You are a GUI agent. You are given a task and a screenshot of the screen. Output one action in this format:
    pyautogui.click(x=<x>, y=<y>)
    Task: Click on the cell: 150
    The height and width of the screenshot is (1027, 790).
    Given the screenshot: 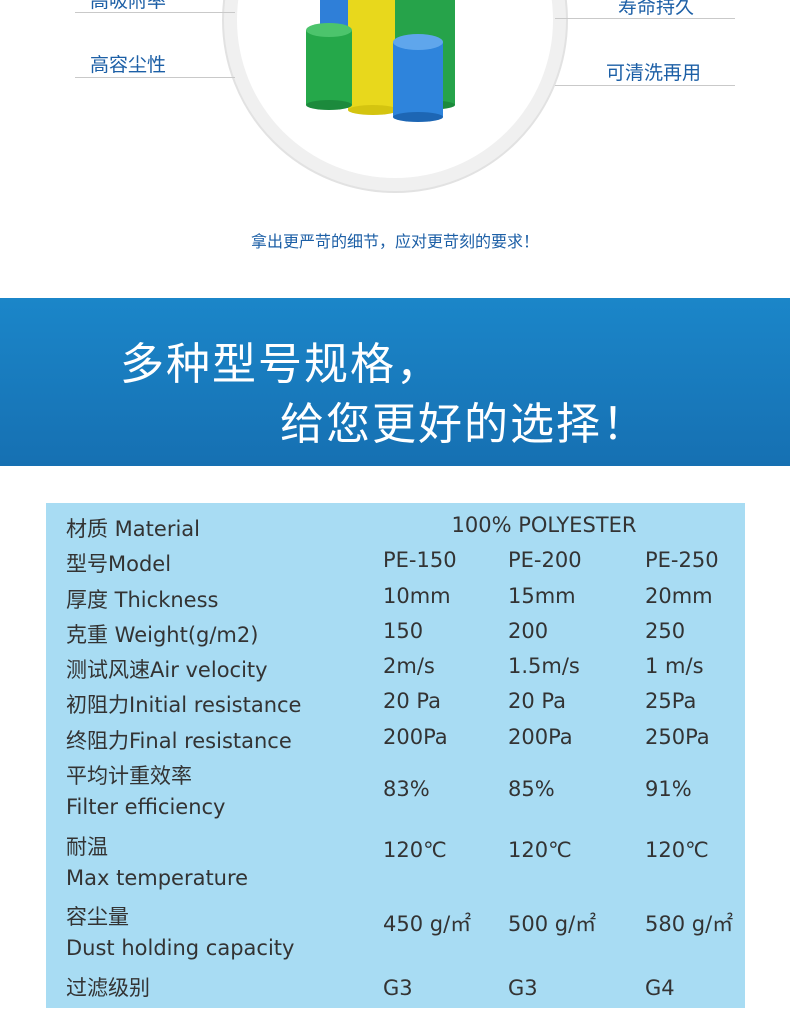 What is the action you would take?
    pyautogui.click(x=403, y=631)
    